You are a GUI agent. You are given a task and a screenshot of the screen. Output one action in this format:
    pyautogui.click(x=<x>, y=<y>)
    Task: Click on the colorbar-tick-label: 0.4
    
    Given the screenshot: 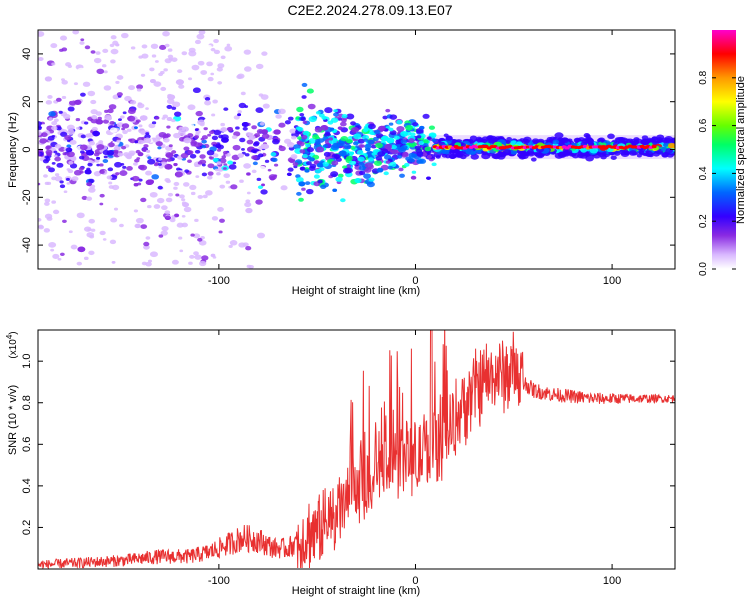 What is the action you would take?
    pyautogui.click(x=703, y=173)
    